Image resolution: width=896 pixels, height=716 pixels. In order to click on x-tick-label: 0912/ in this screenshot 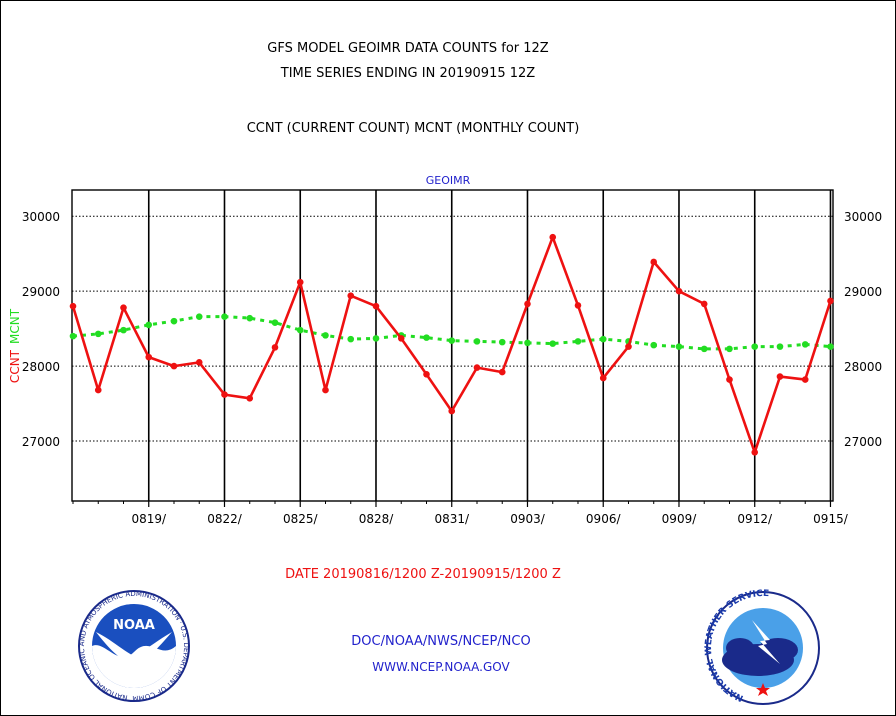, I will do `click(755, 519)`.